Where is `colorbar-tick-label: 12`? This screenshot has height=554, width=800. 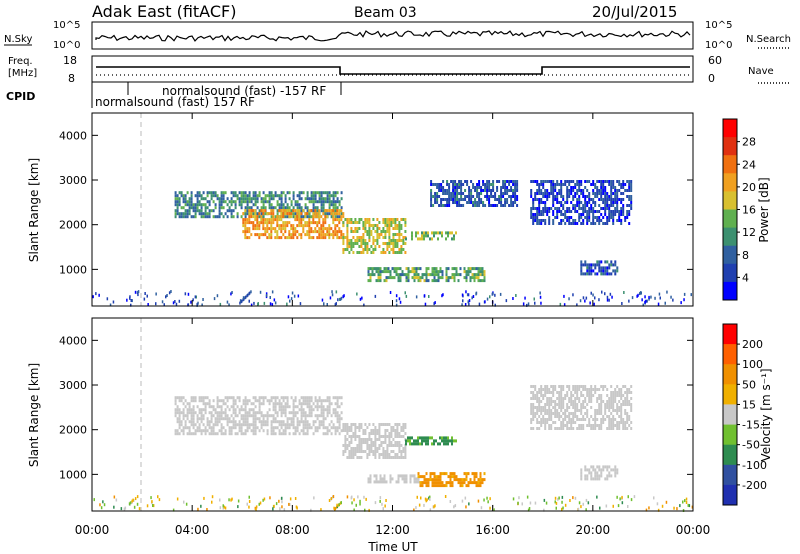
colorbar-tick-label: 12 is located at coordinates (749, 232).